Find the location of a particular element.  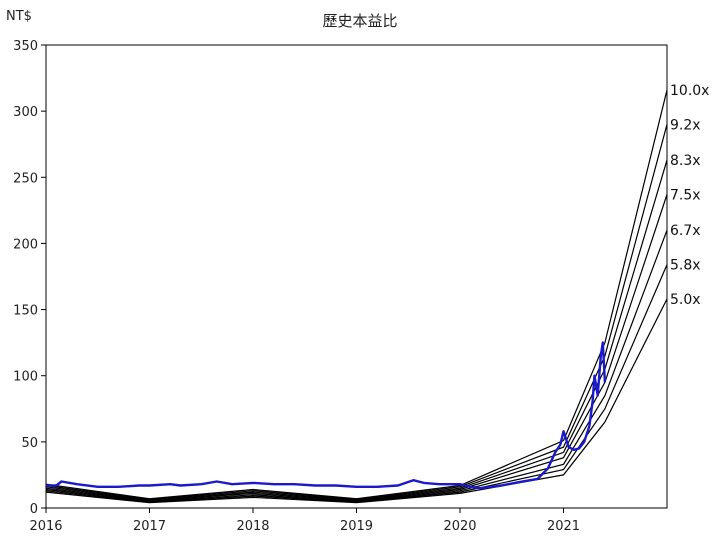

y-tick-label: 50 is located at coordinates (29, 443).